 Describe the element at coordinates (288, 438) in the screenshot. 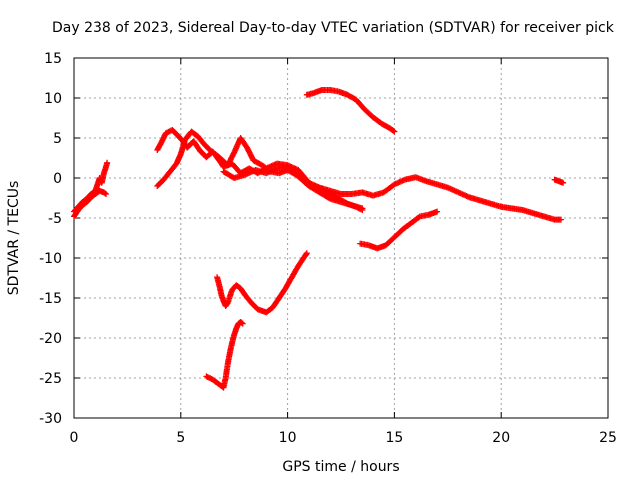

I see `x-tick-label: 10` at that location.